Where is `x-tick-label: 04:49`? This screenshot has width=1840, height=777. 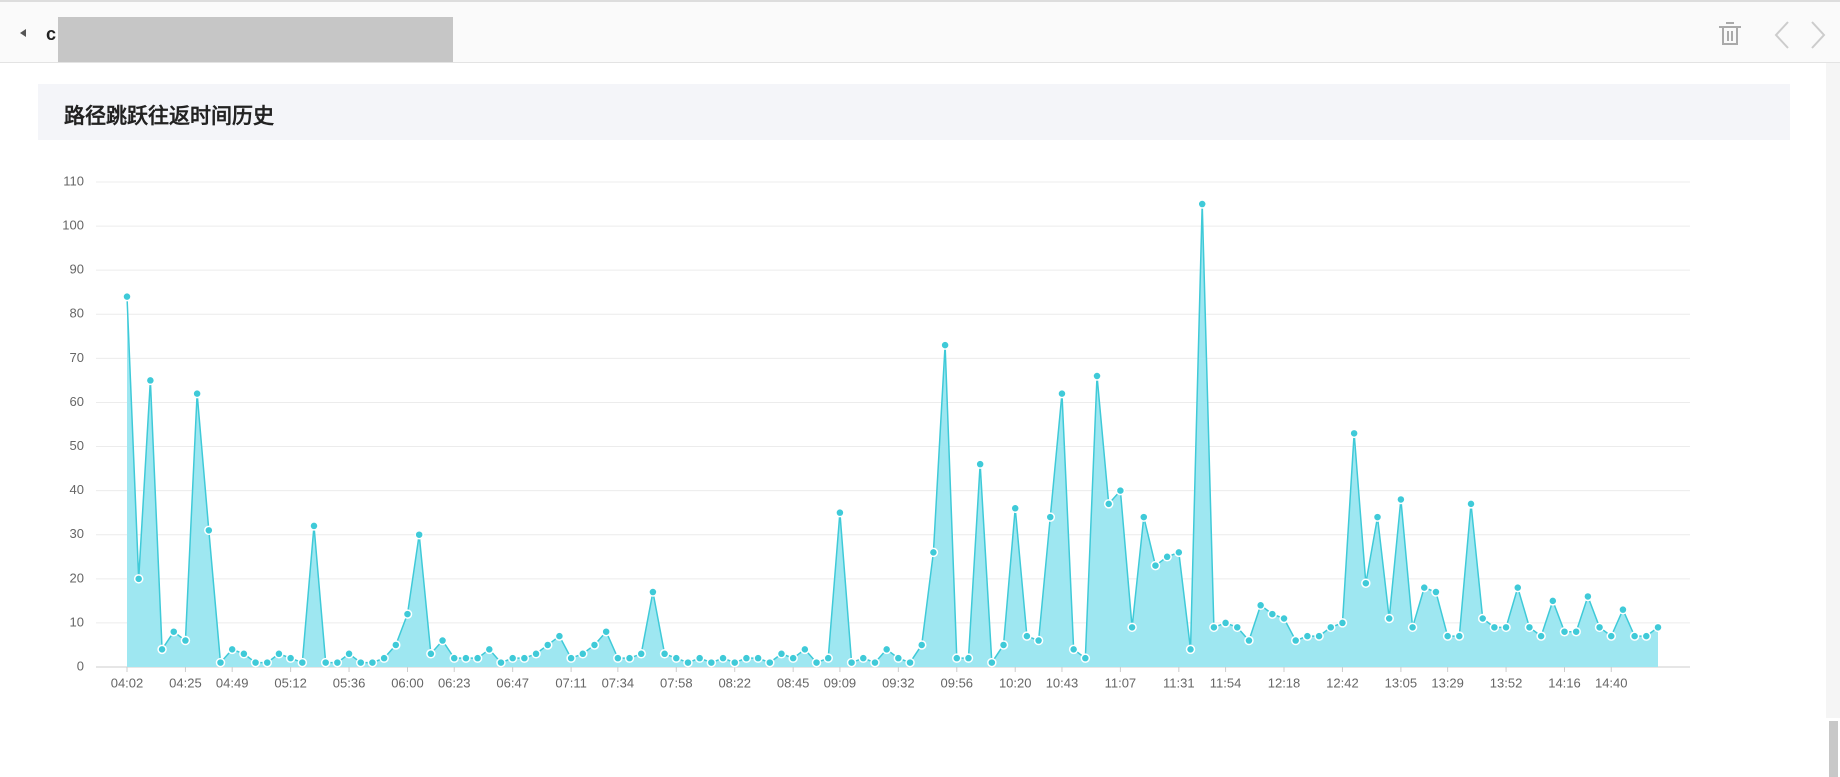
x-tick-label: 04:49 is located at coordinates (232, 682).